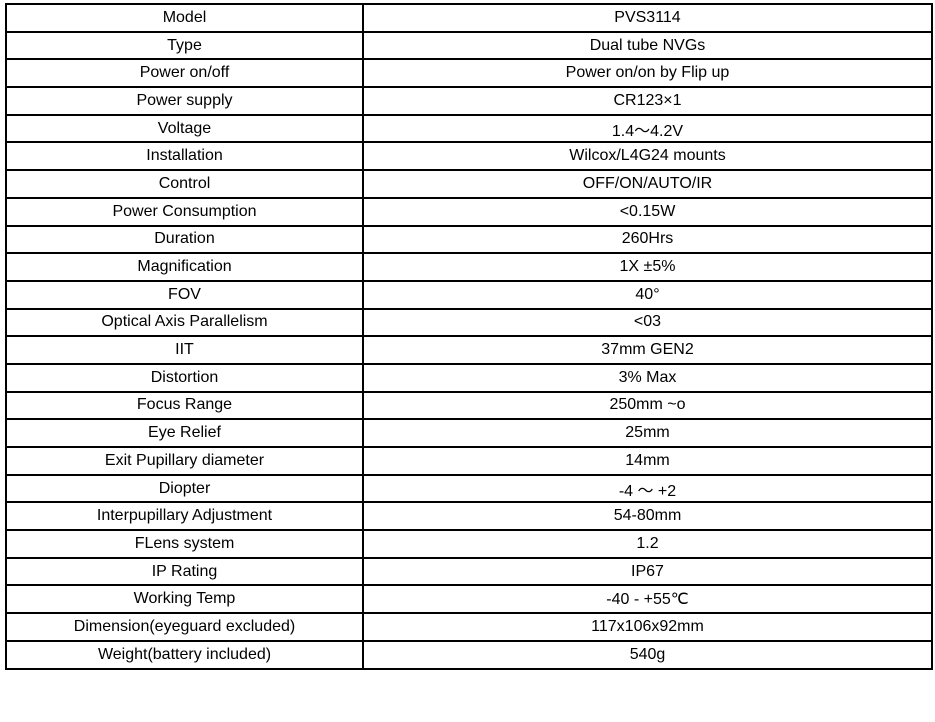 The image size is (935, 722). I want to click on spec-value: 40°, so click(647, 294).